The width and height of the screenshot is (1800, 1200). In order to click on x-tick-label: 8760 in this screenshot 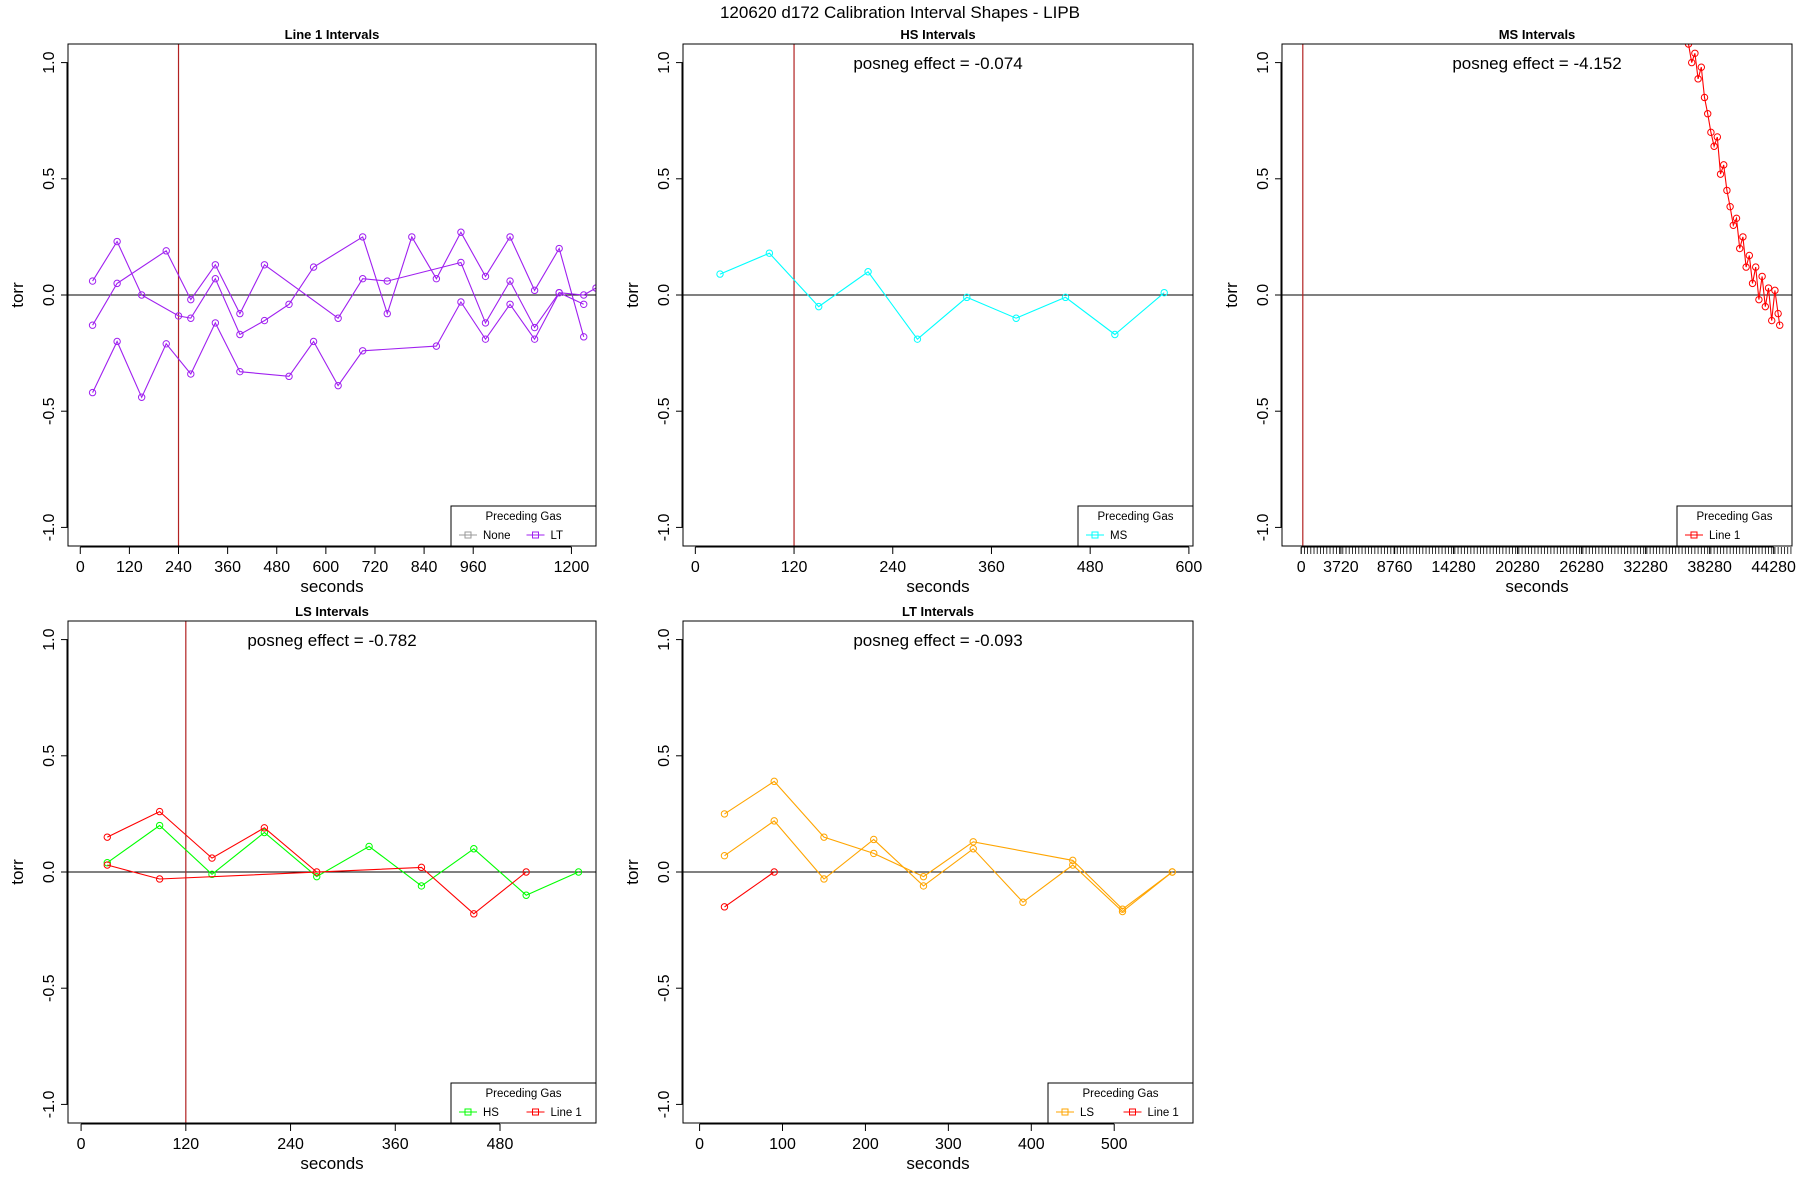, I will do `click(1395, 567)`.